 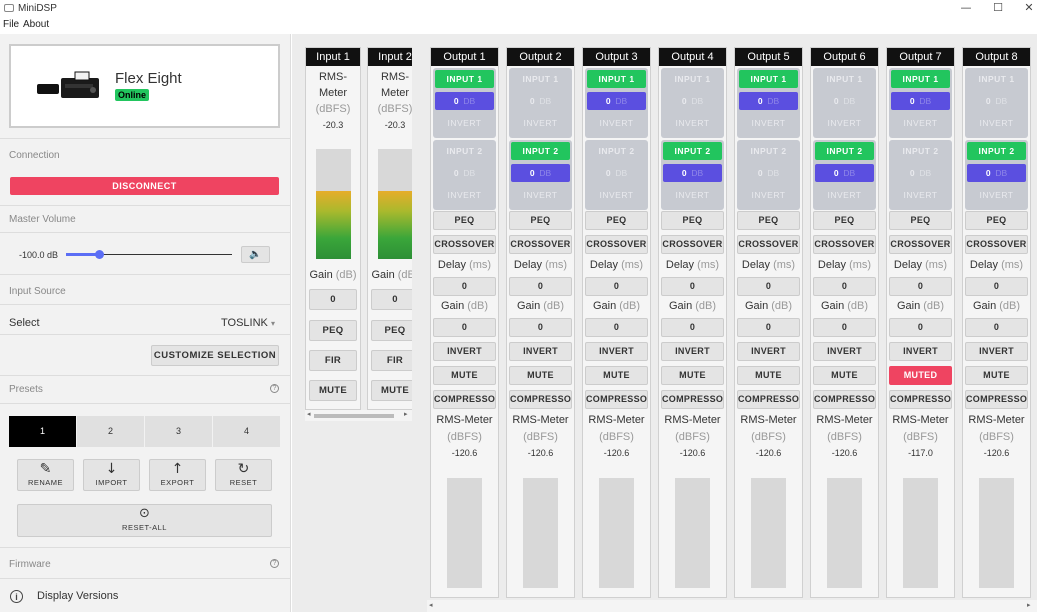 What do you see at coordinates (100, 254) in the screenshot?
I see `master-volume-thumb` at bounding box center [100, 254].